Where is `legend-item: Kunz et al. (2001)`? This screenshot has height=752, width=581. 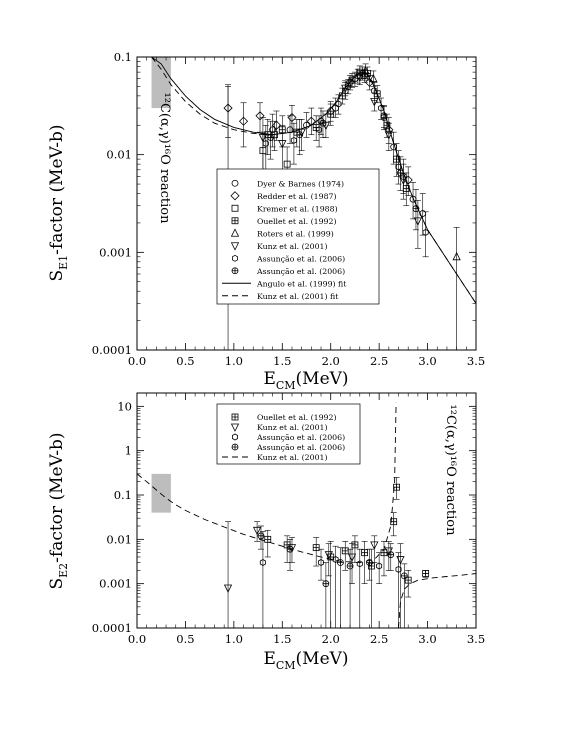 legend-item: Kunz et al. (2001) is located at coordinates (279, 246).